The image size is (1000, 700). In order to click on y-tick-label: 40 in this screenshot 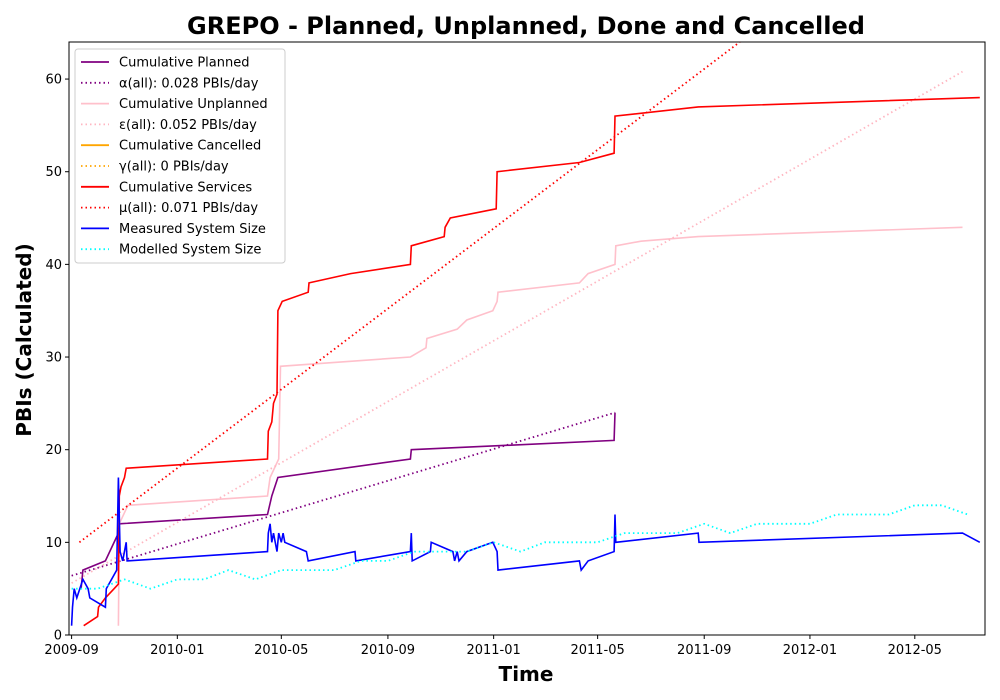, I will do `click(53, 265)`.